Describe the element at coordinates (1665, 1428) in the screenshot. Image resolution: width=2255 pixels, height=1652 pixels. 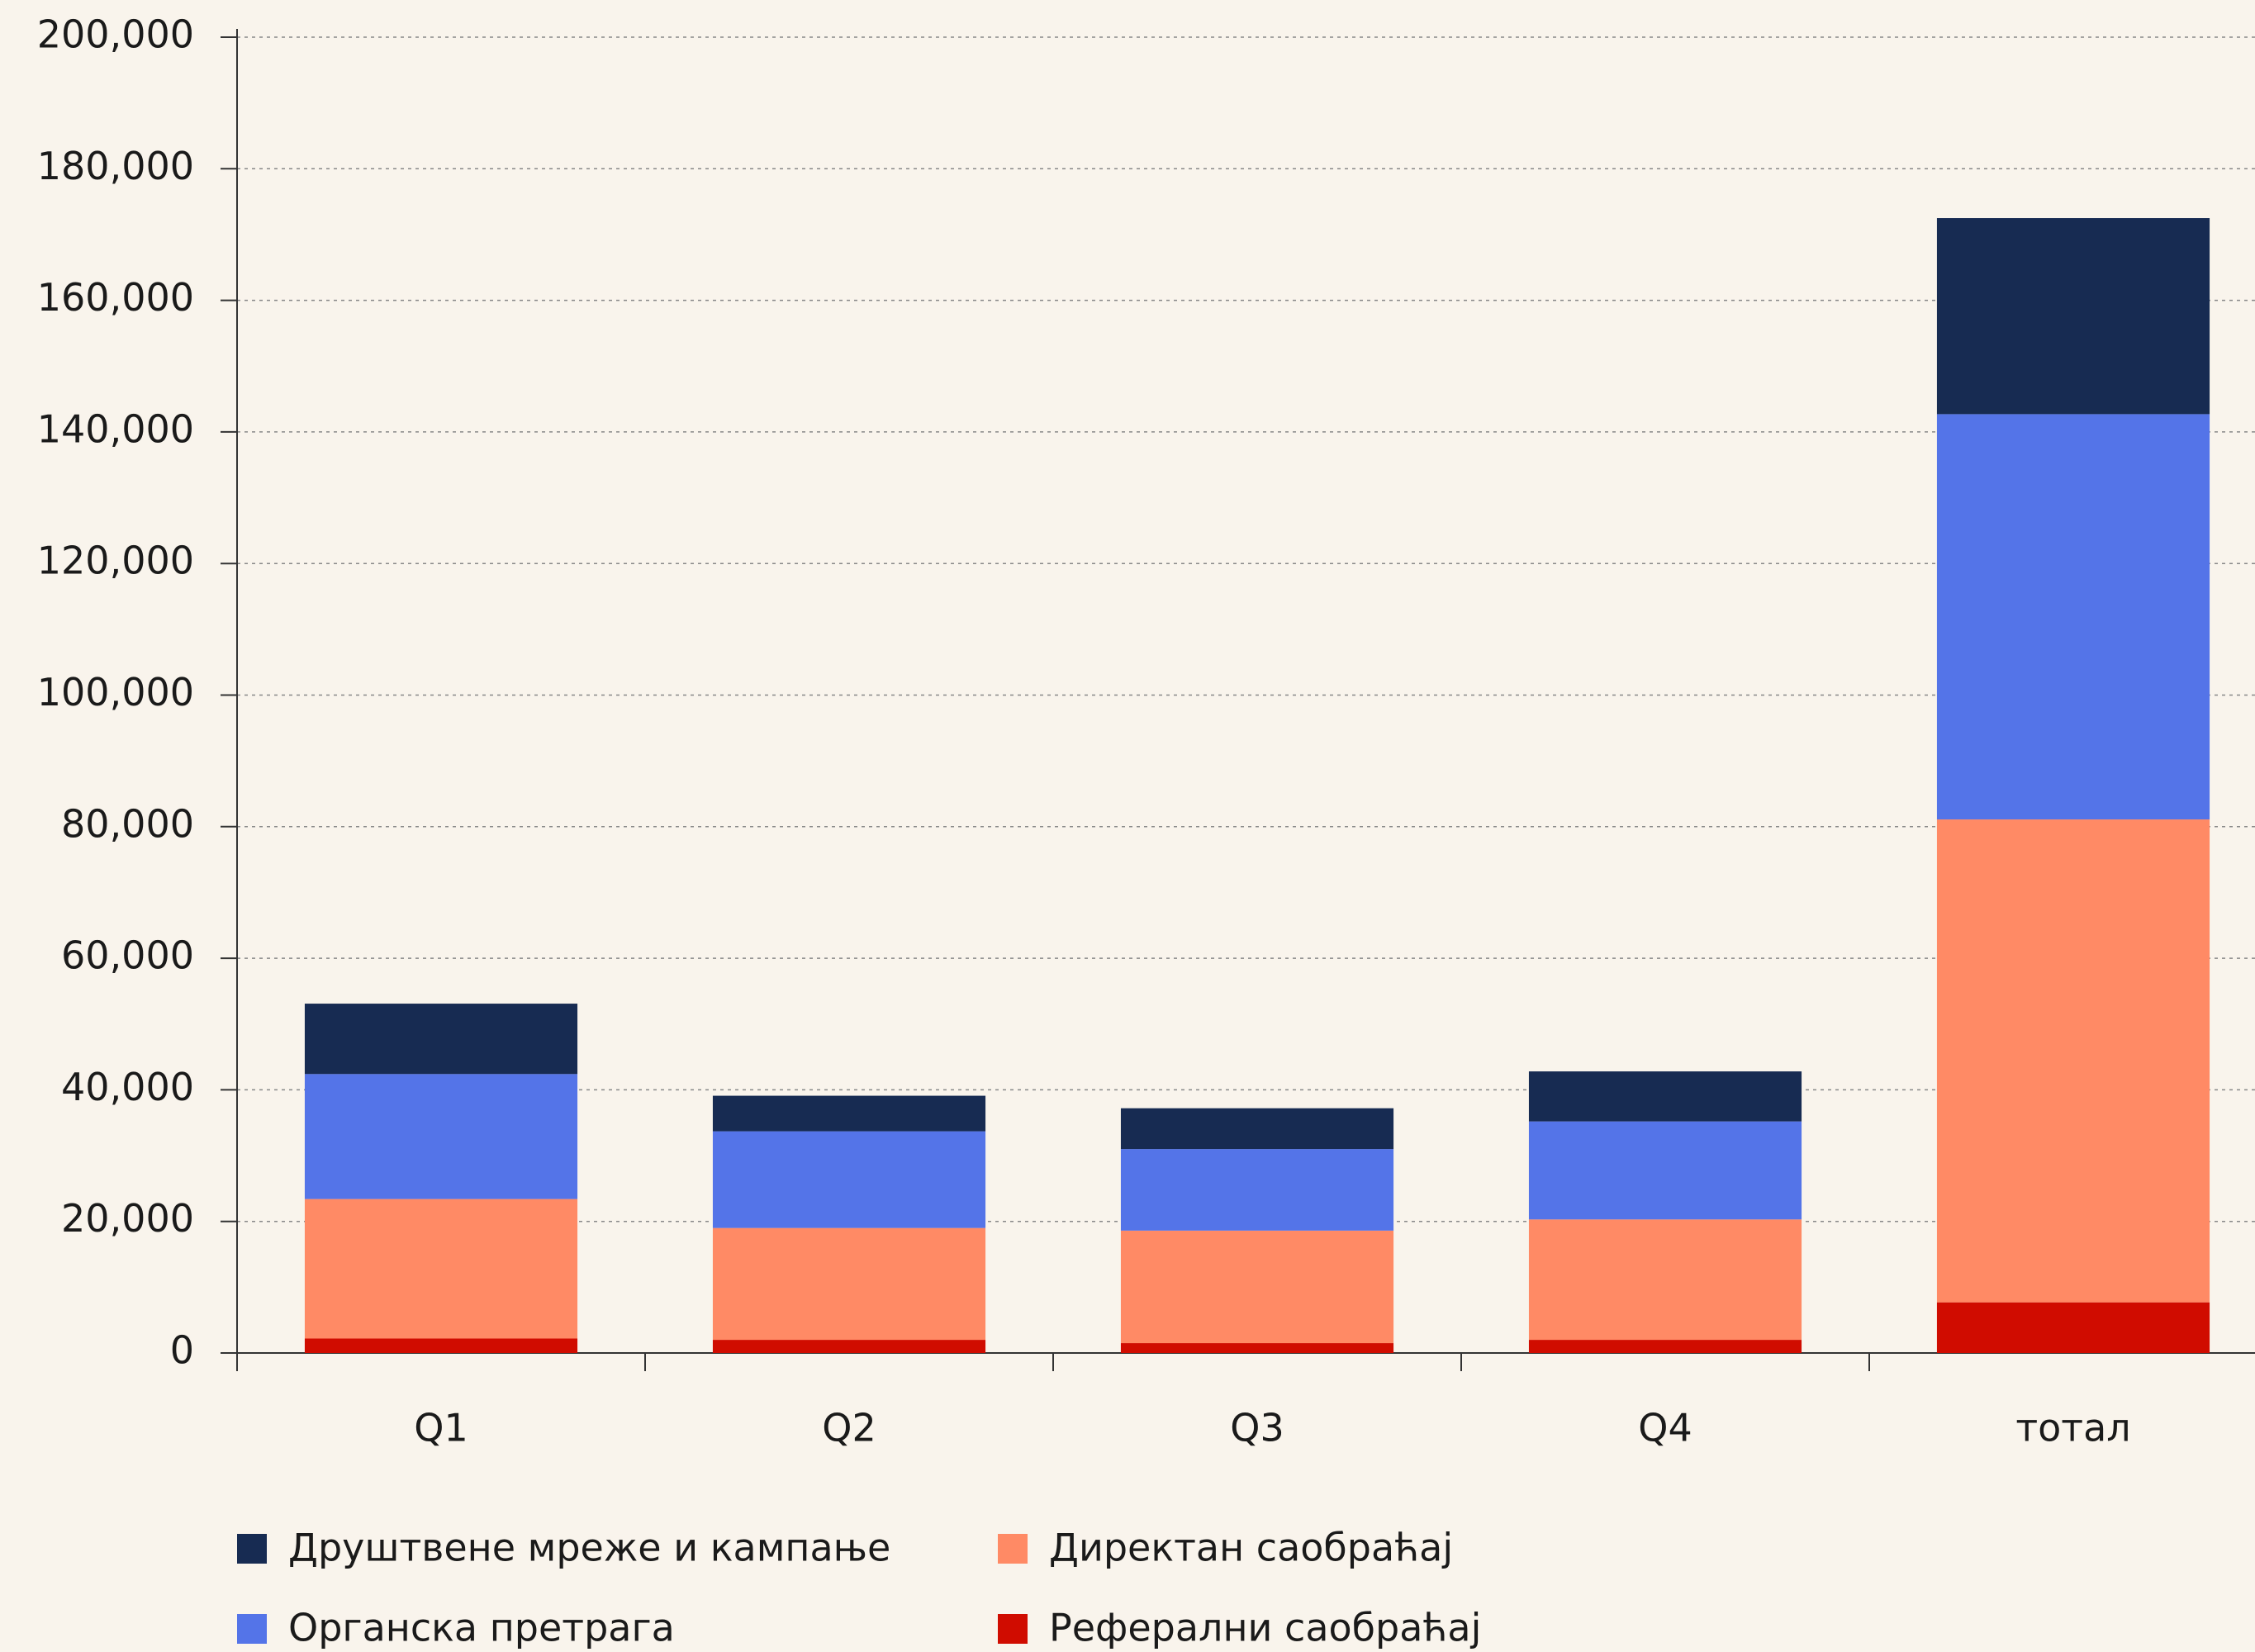
I see `x-tick-label: Q4` at that location.